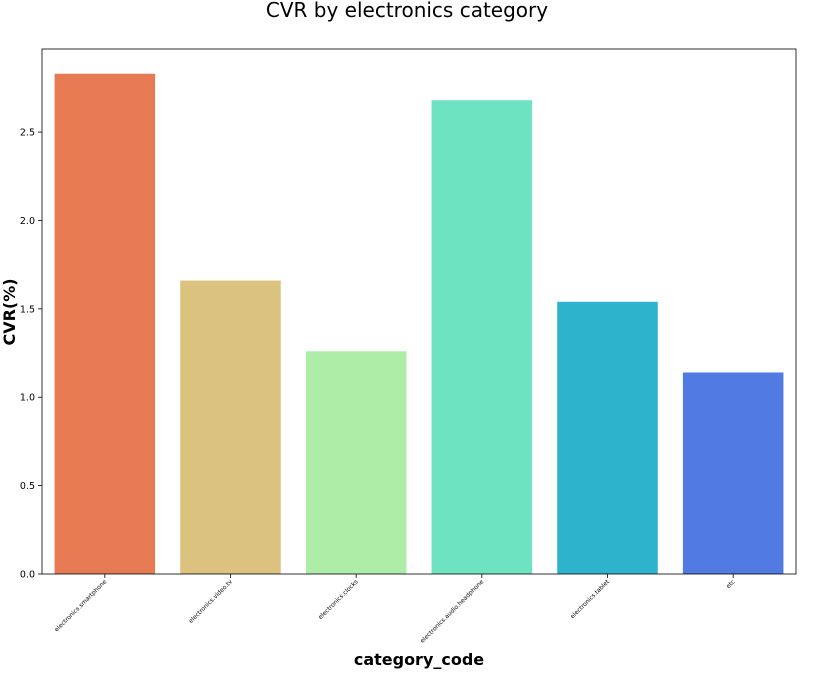  What do you see at coordinates (338, 599) in the screenshot?
I see `x-tick-label: electronics.clocks` at bounding box center [338, 599].